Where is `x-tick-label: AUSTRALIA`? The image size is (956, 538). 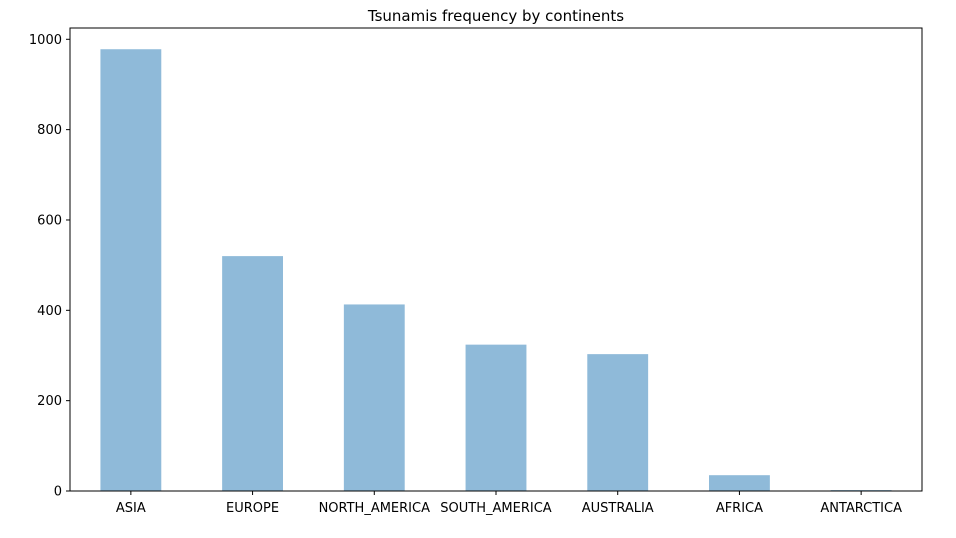
x-tick-label: AUSTRALIA is located at coordinates (618, 508).